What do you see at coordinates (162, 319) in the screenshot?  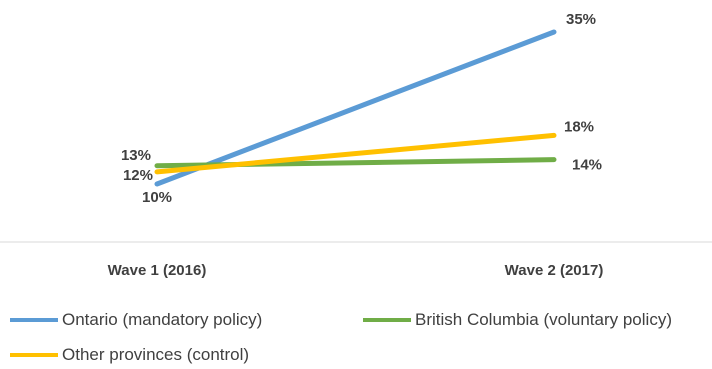 I see `legend-label-ontario: Ontario (mandatory policy)` at bounding box center [162, 319].